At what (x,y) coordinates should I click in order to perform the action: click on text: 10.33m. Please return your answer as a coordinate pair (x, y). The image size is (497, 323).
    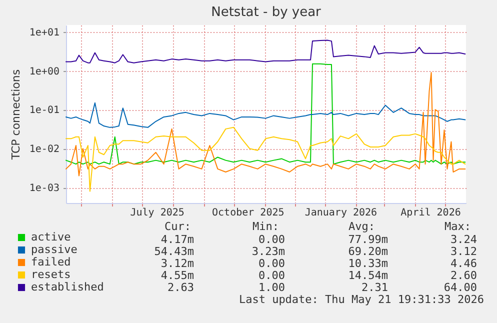
    Looking at the image, I should click on (368, 263).